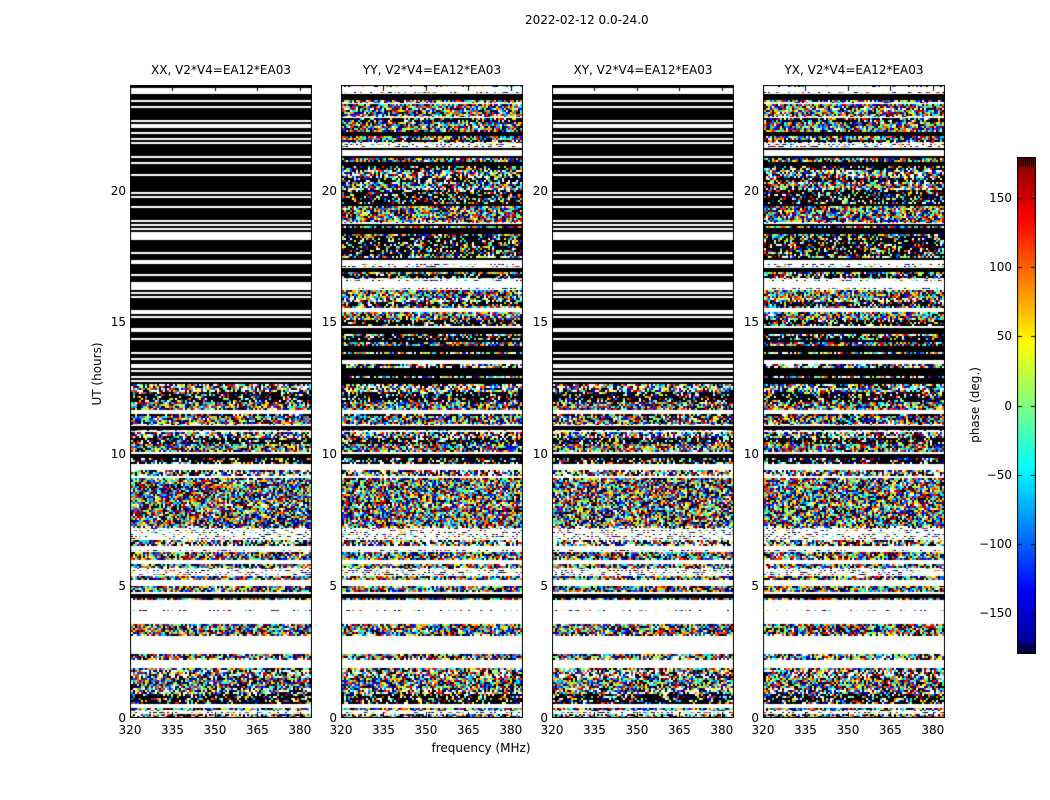  Describe the element at coordinates (1008, 405) in the screenshot. I see `colorbar-tick-label-0: 0` at that location.